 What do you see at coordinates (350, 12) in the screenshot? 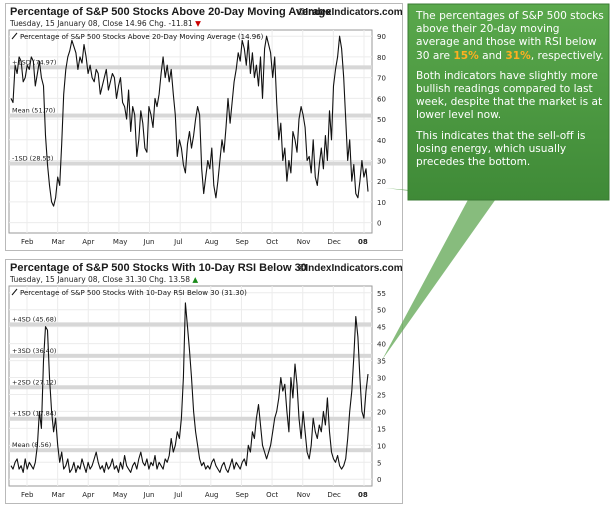
I see `chart1-brand: ©IndexIndicators.com` at bounding box center [350, 12].